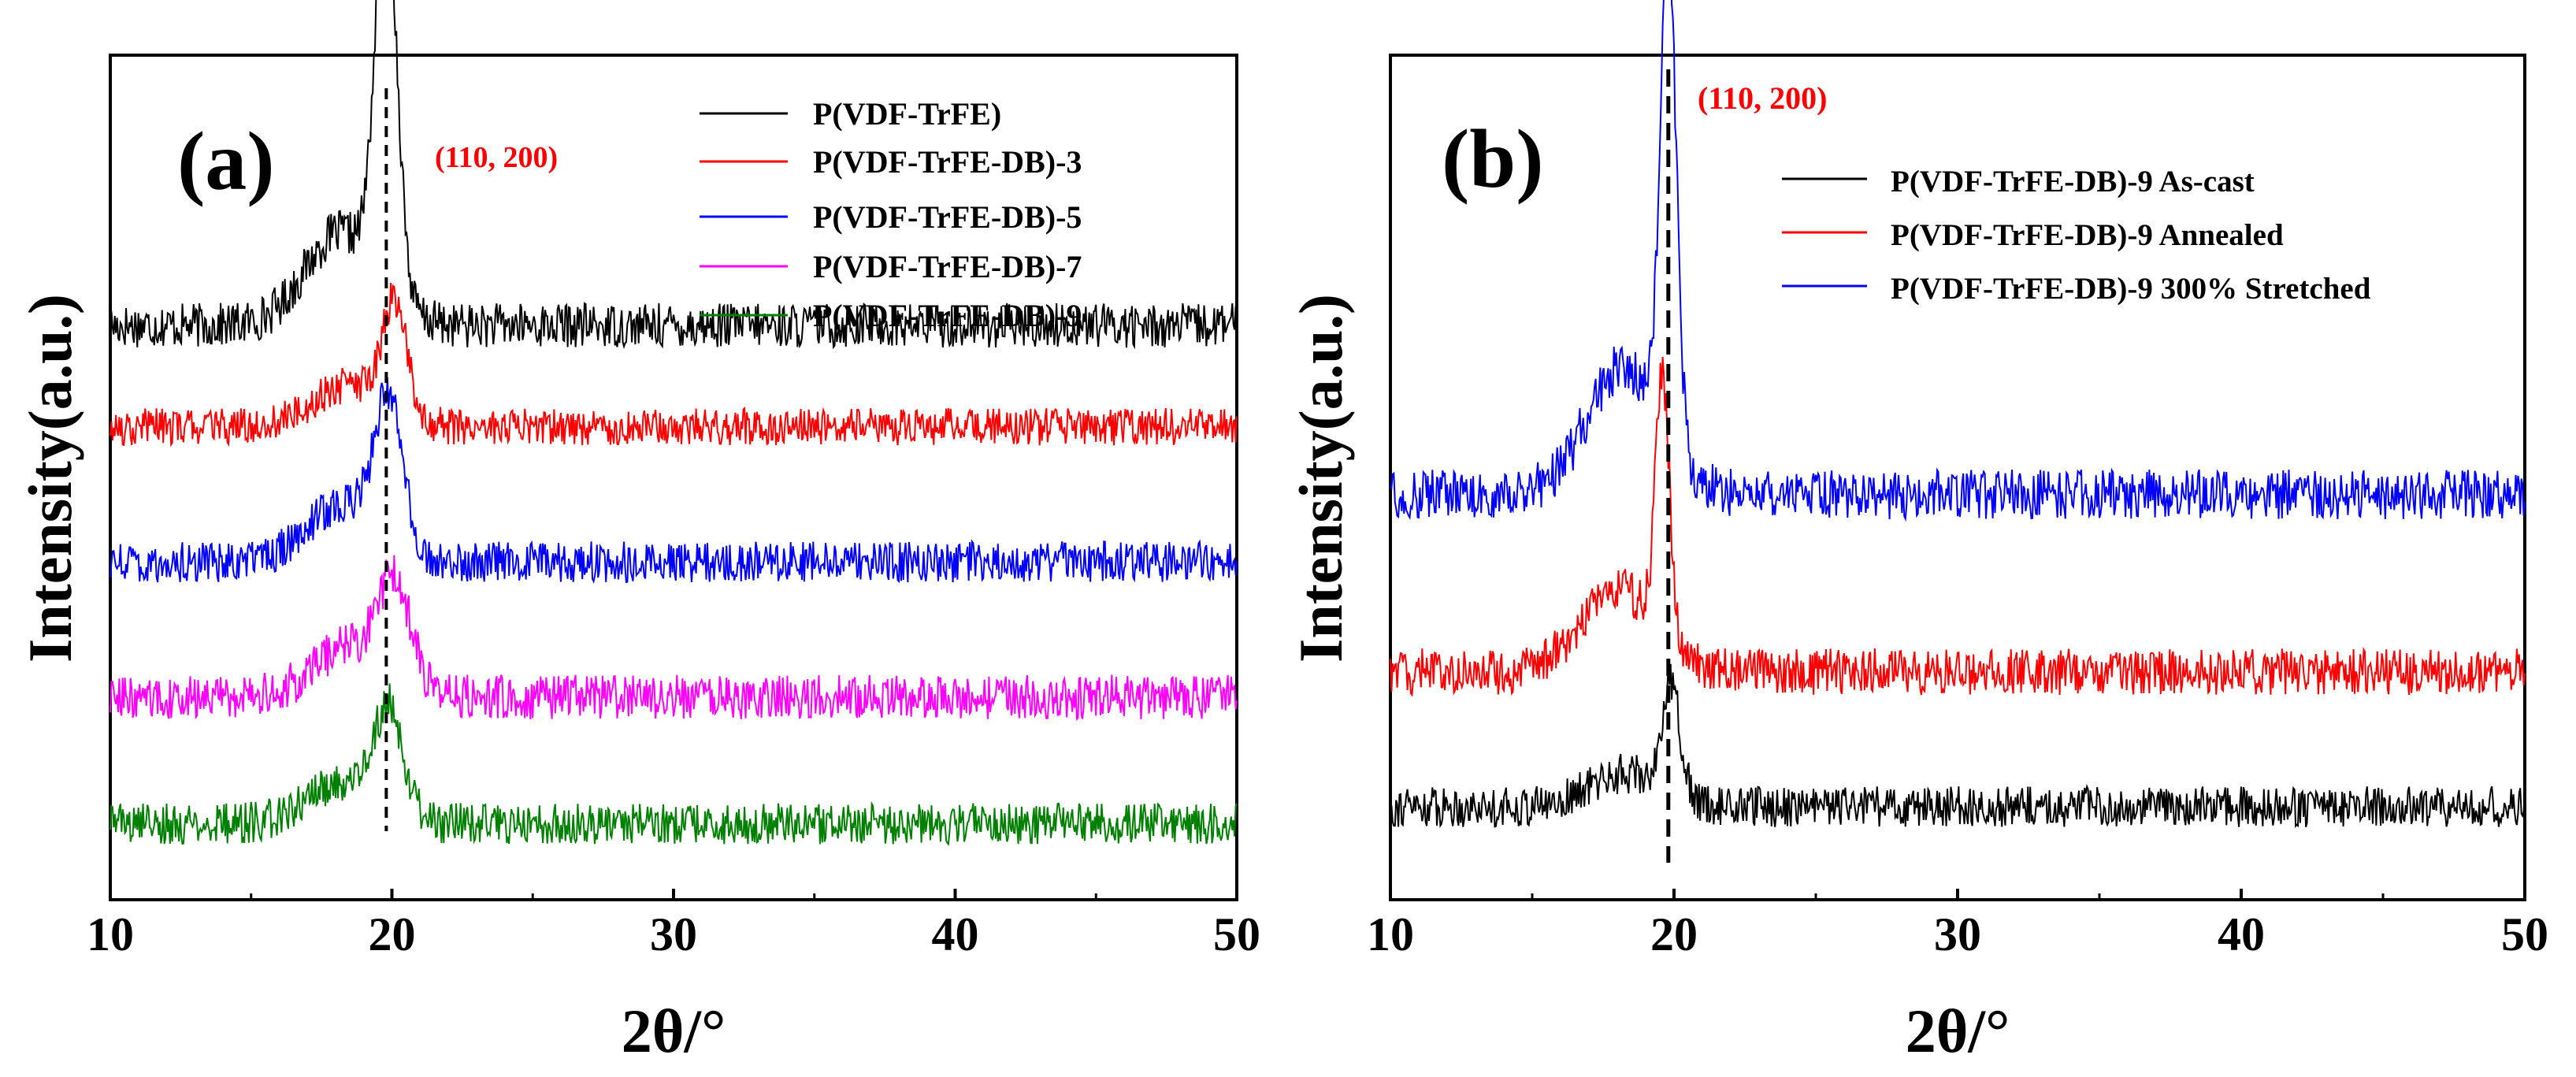 The image size is (2576, 1077). I want to click on x-tick-label-b-0: 10, so click(1390, 934).